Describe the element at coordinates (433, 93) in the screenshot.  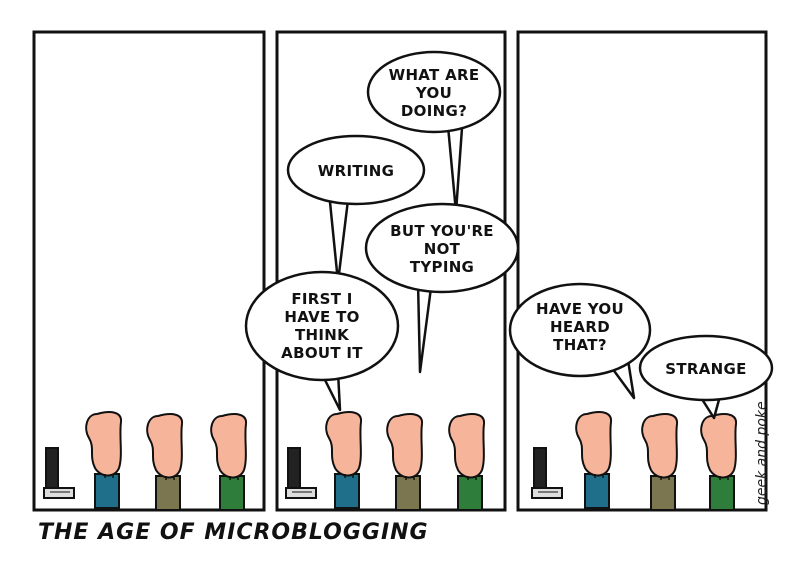
I see `bubble-text: YOU` at that location.